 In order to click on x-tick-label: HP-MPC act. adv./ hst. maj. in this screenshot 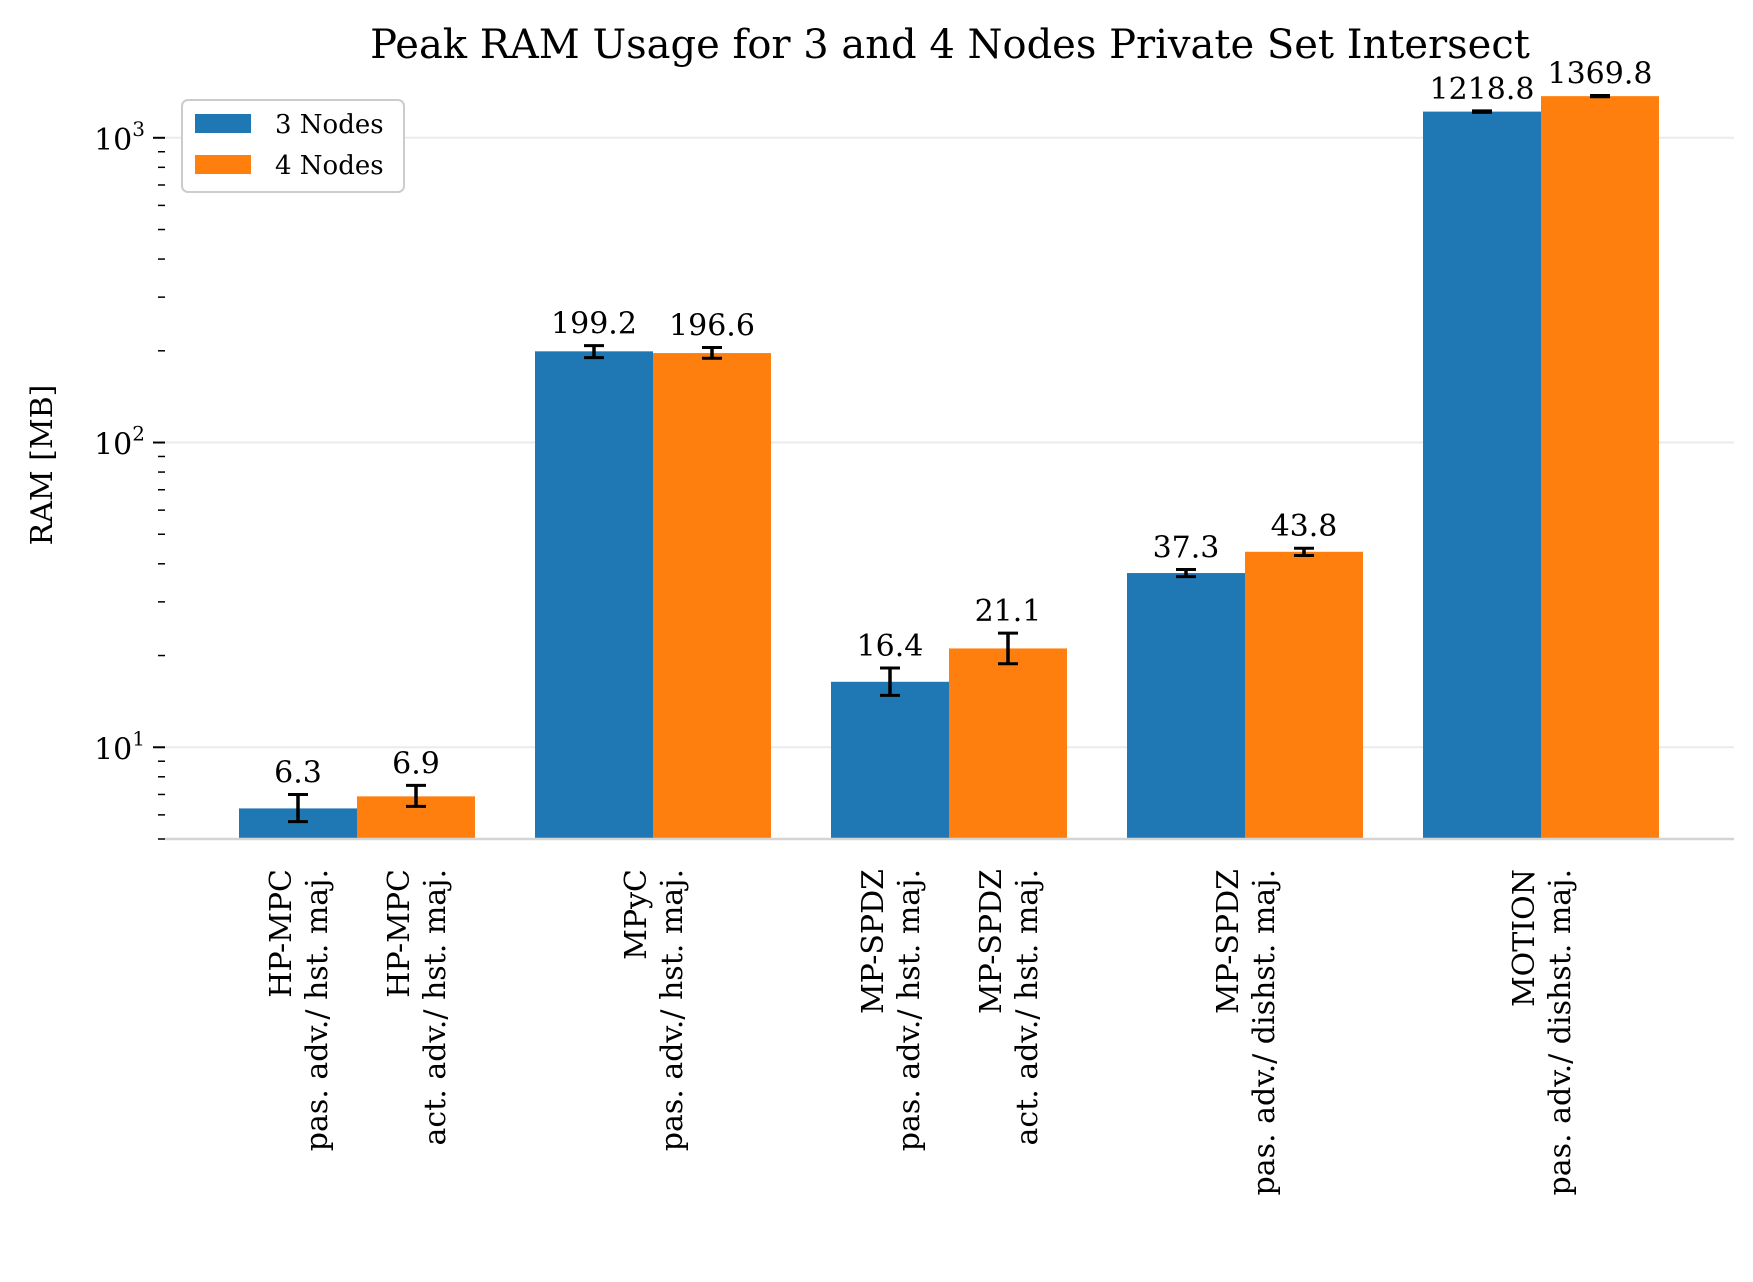, I will do `click(417, 1007)`.